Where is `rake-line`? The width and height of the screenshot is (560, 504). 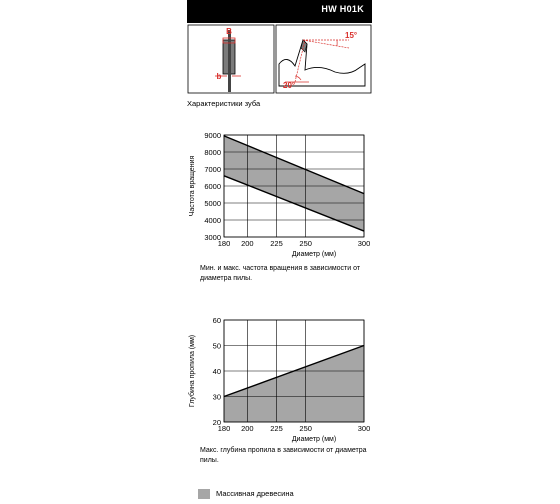
rake-line is located at coordinates (300, 61).